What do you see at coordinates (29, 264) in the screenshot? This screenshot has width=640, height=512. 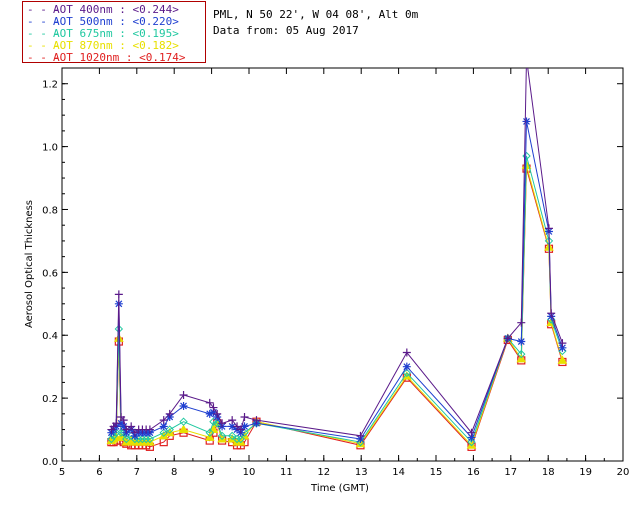 I see `y-axis-label: Aerosol Optical Thickness` at bounding box center [29, 264].